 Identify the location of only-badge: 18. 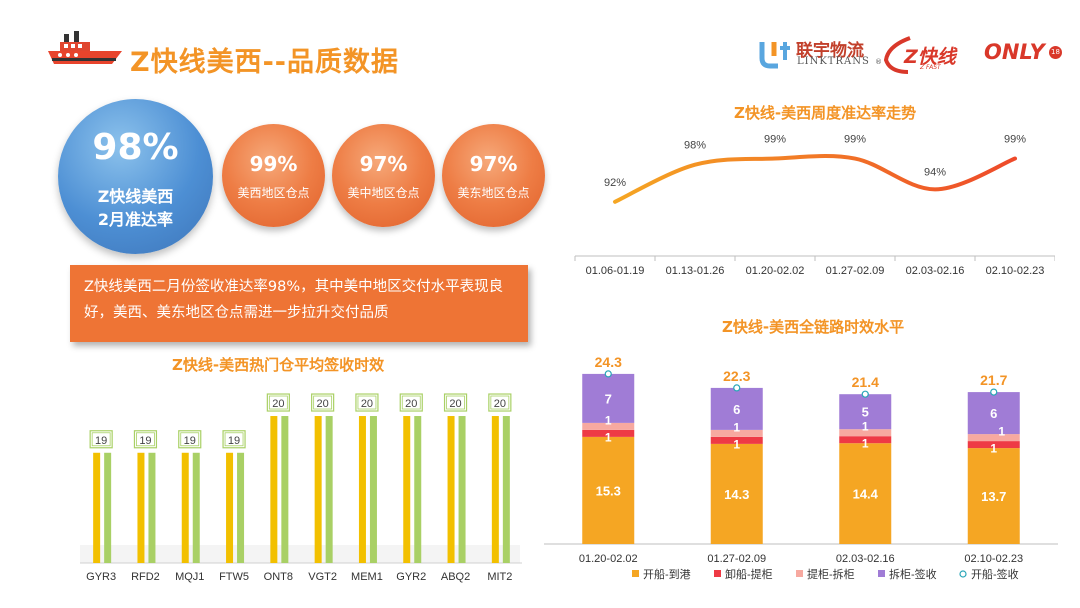
(1055, 52).